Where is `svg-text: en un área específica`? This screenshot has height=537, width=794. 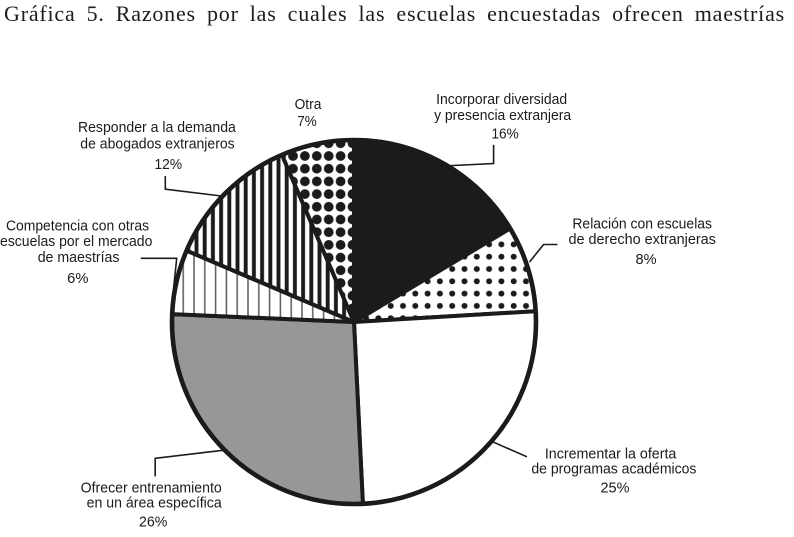 svg-text: en un área específica is located at coordinates (155, 502).